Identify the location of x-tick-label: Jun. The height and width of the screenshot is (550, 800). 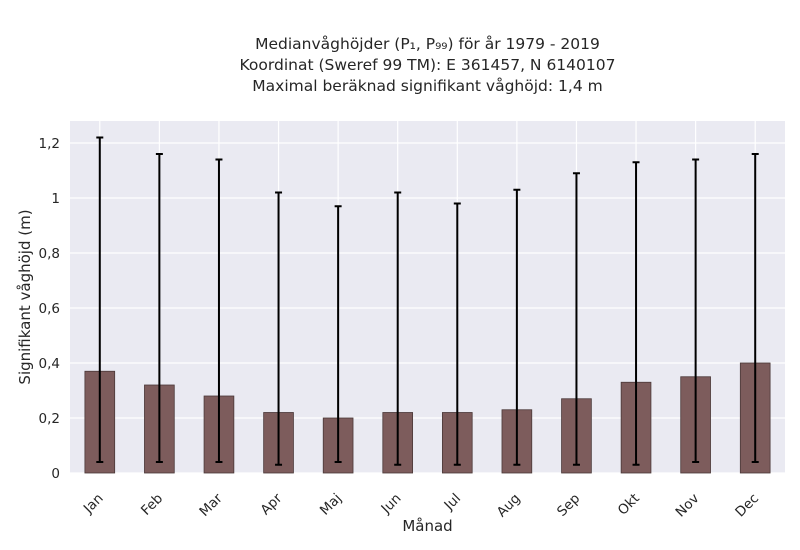
(391, 504).